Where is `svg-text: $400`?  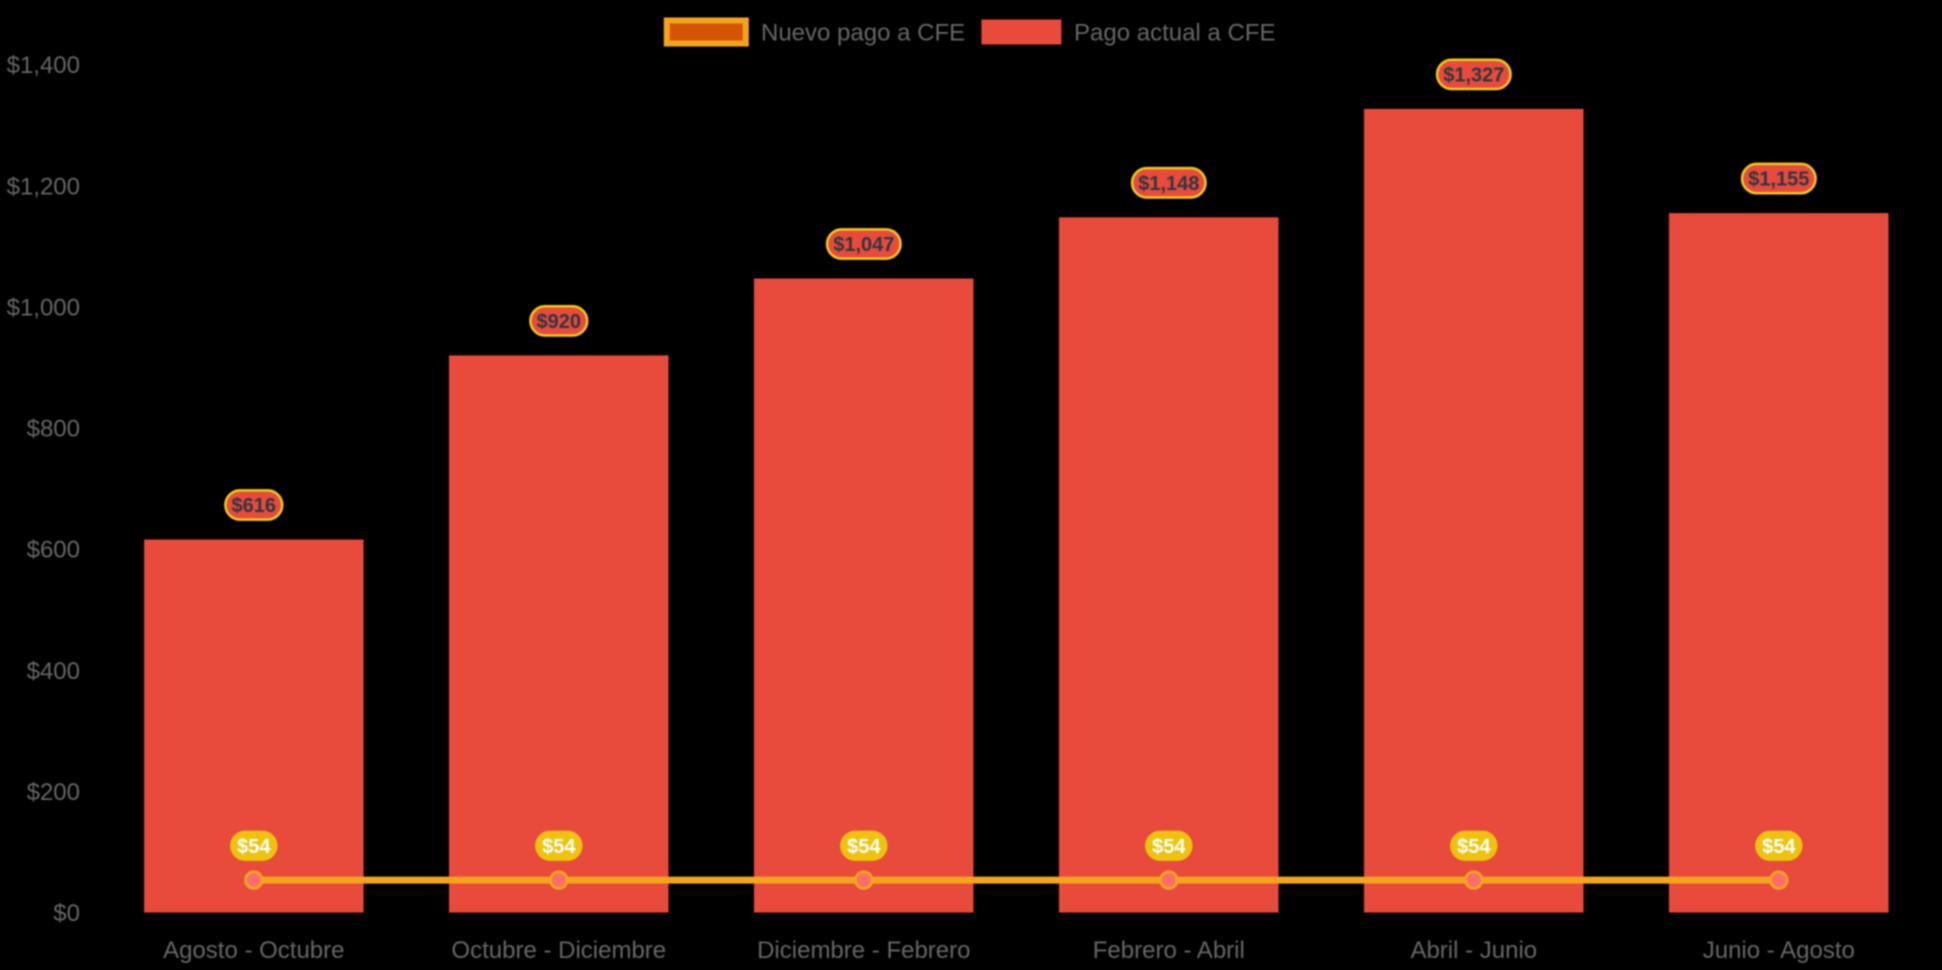 svg-text: $400 is located at coordinates (53, 671).